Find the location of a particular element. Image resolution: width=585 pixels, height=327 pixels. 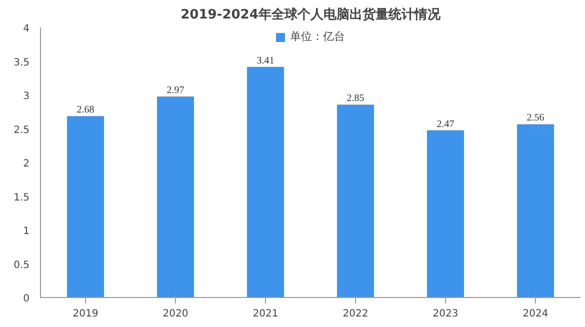

y-tick-label: 0 is located at coordinates (26, 299).